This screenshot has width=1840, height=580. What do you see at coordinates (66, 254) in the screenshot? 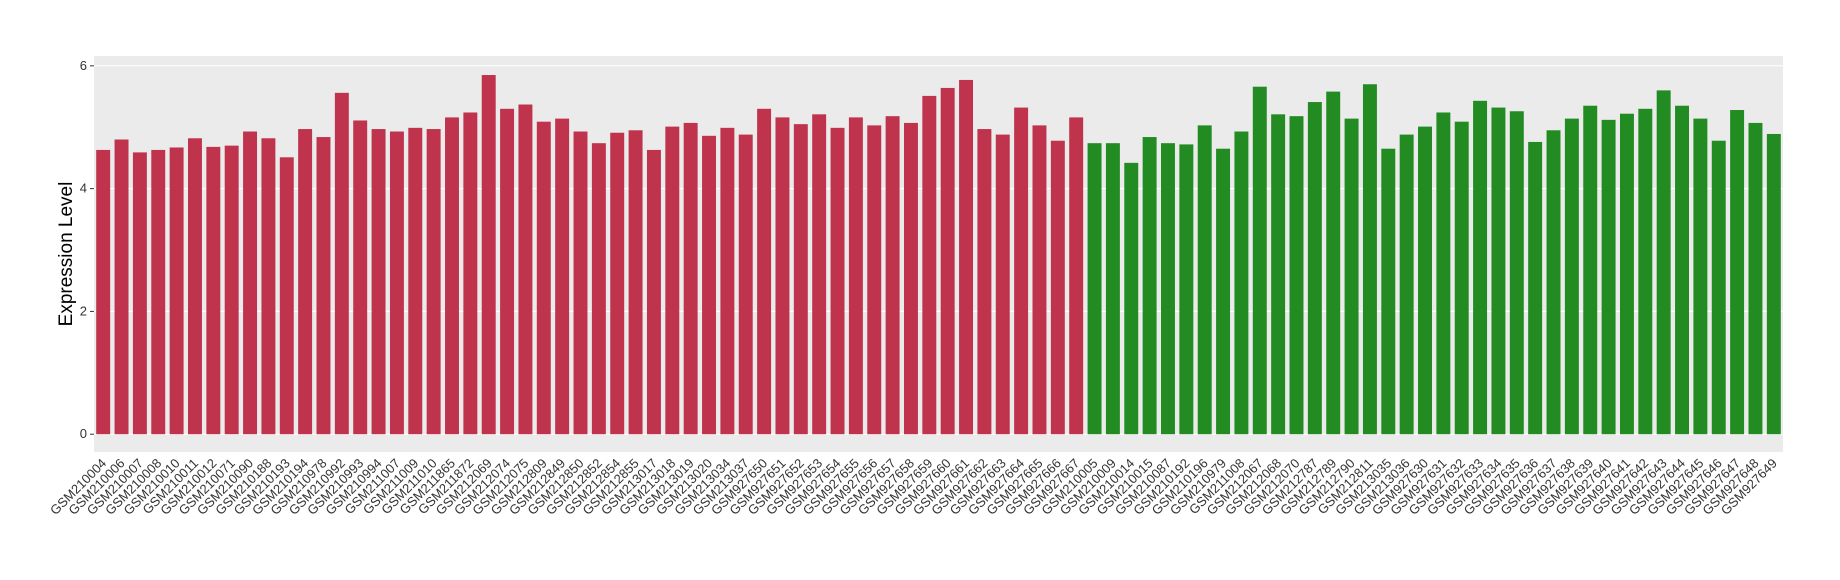
I see `y-axis-title: Expression Level` at bounding box center [66, 254].